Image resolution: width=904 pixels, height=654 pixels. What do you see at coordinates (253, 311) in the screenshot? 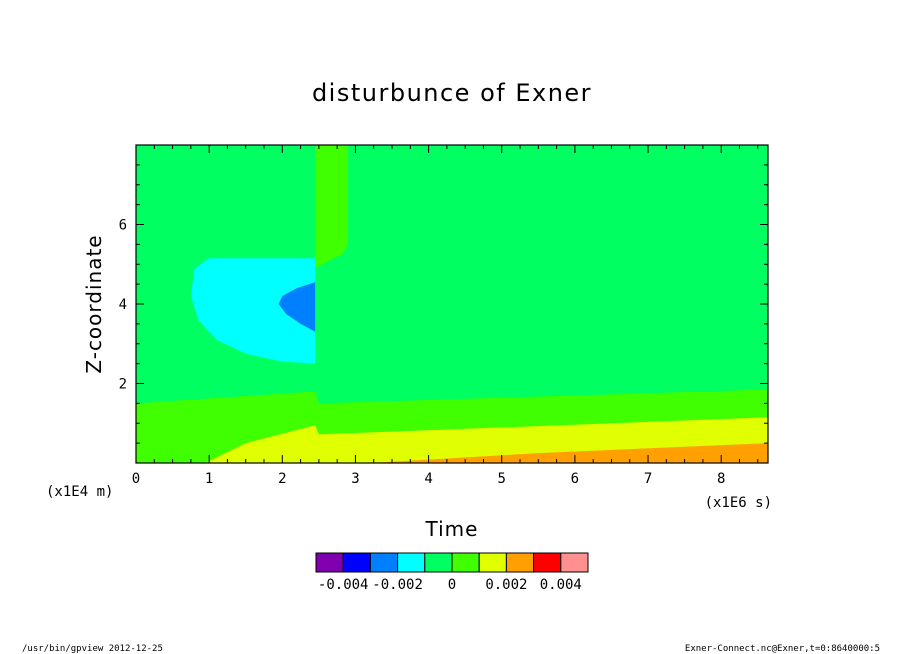
I see `negative-weak-lobe-region` at bounding box center [253, 311].